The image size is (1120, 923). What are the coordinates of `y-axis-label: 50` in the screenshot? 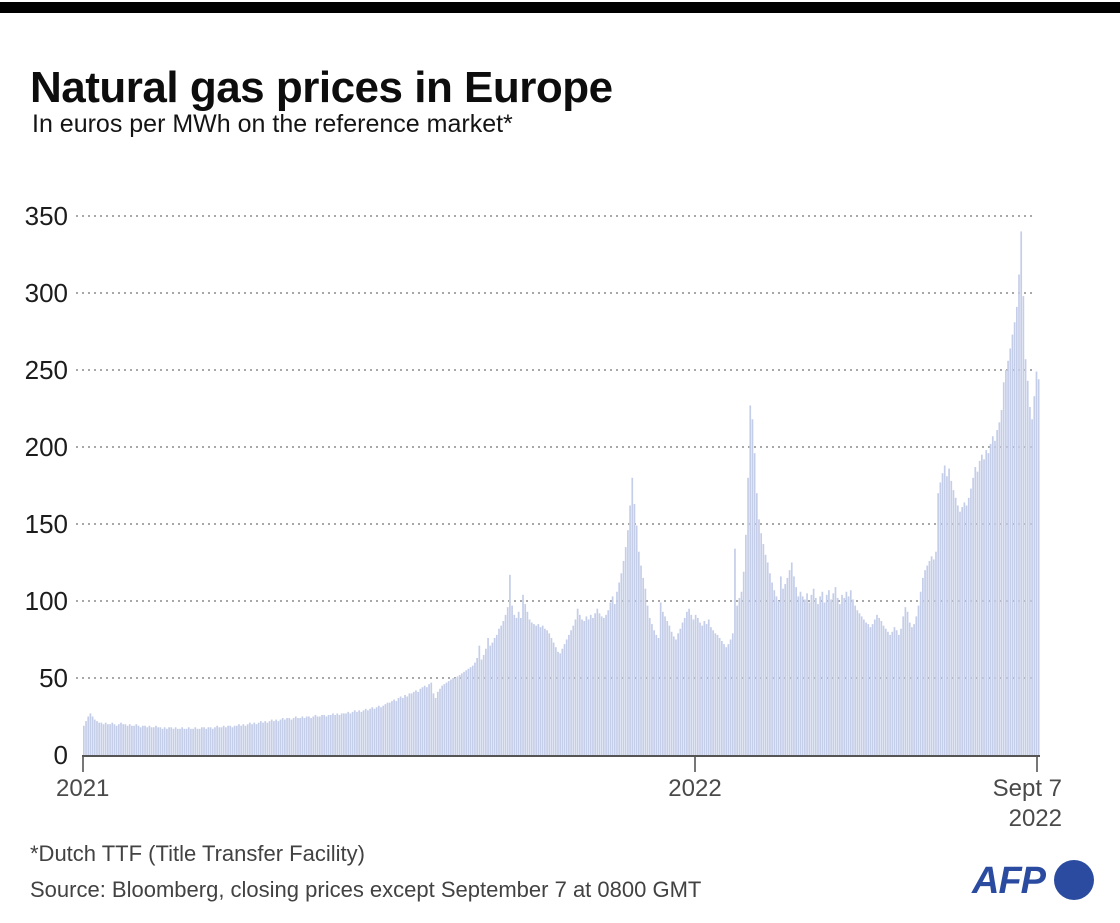 It's located at (53, 678).